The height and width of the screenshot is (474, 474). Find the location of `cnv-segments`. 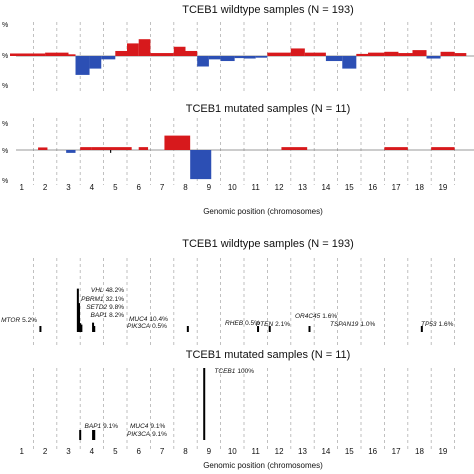

cnv-segments is located at coordinates (246, 157).